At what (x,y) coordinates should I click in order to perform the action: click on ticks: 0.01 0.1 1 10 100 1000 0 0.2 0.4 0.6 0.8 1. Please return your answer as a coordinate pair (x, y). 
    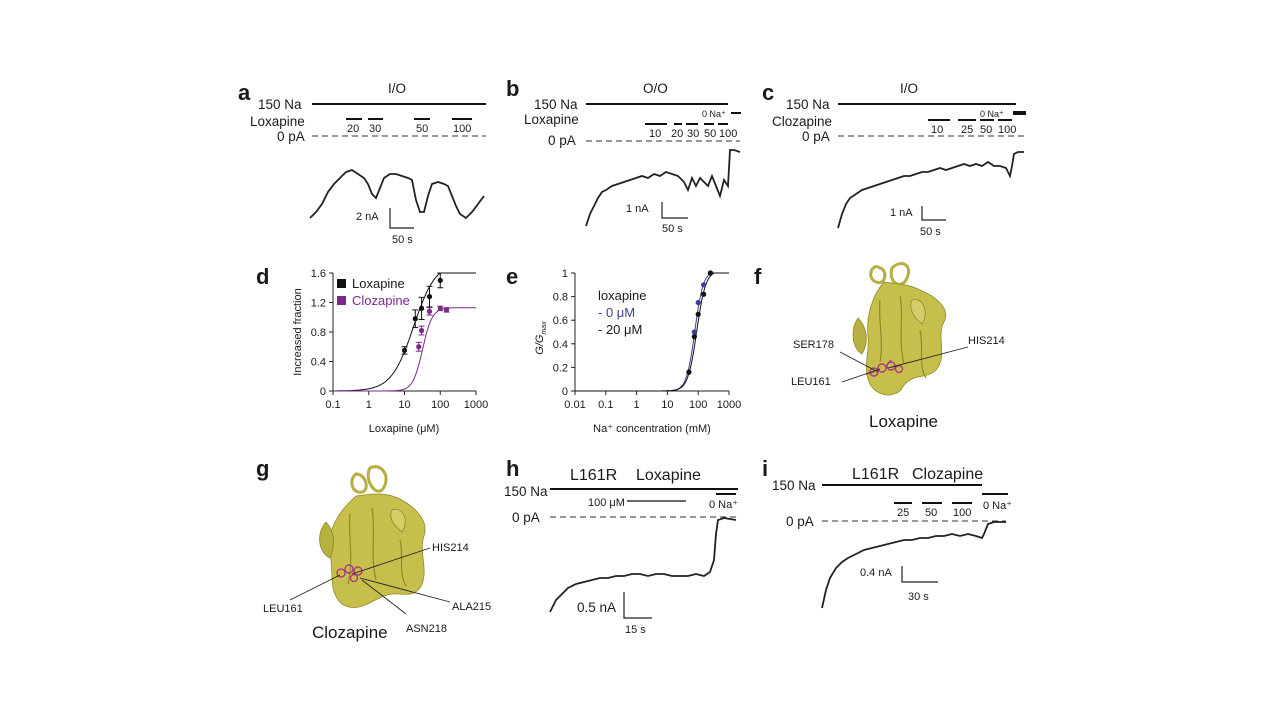
    Looking at the image, I should click on (647, 339).